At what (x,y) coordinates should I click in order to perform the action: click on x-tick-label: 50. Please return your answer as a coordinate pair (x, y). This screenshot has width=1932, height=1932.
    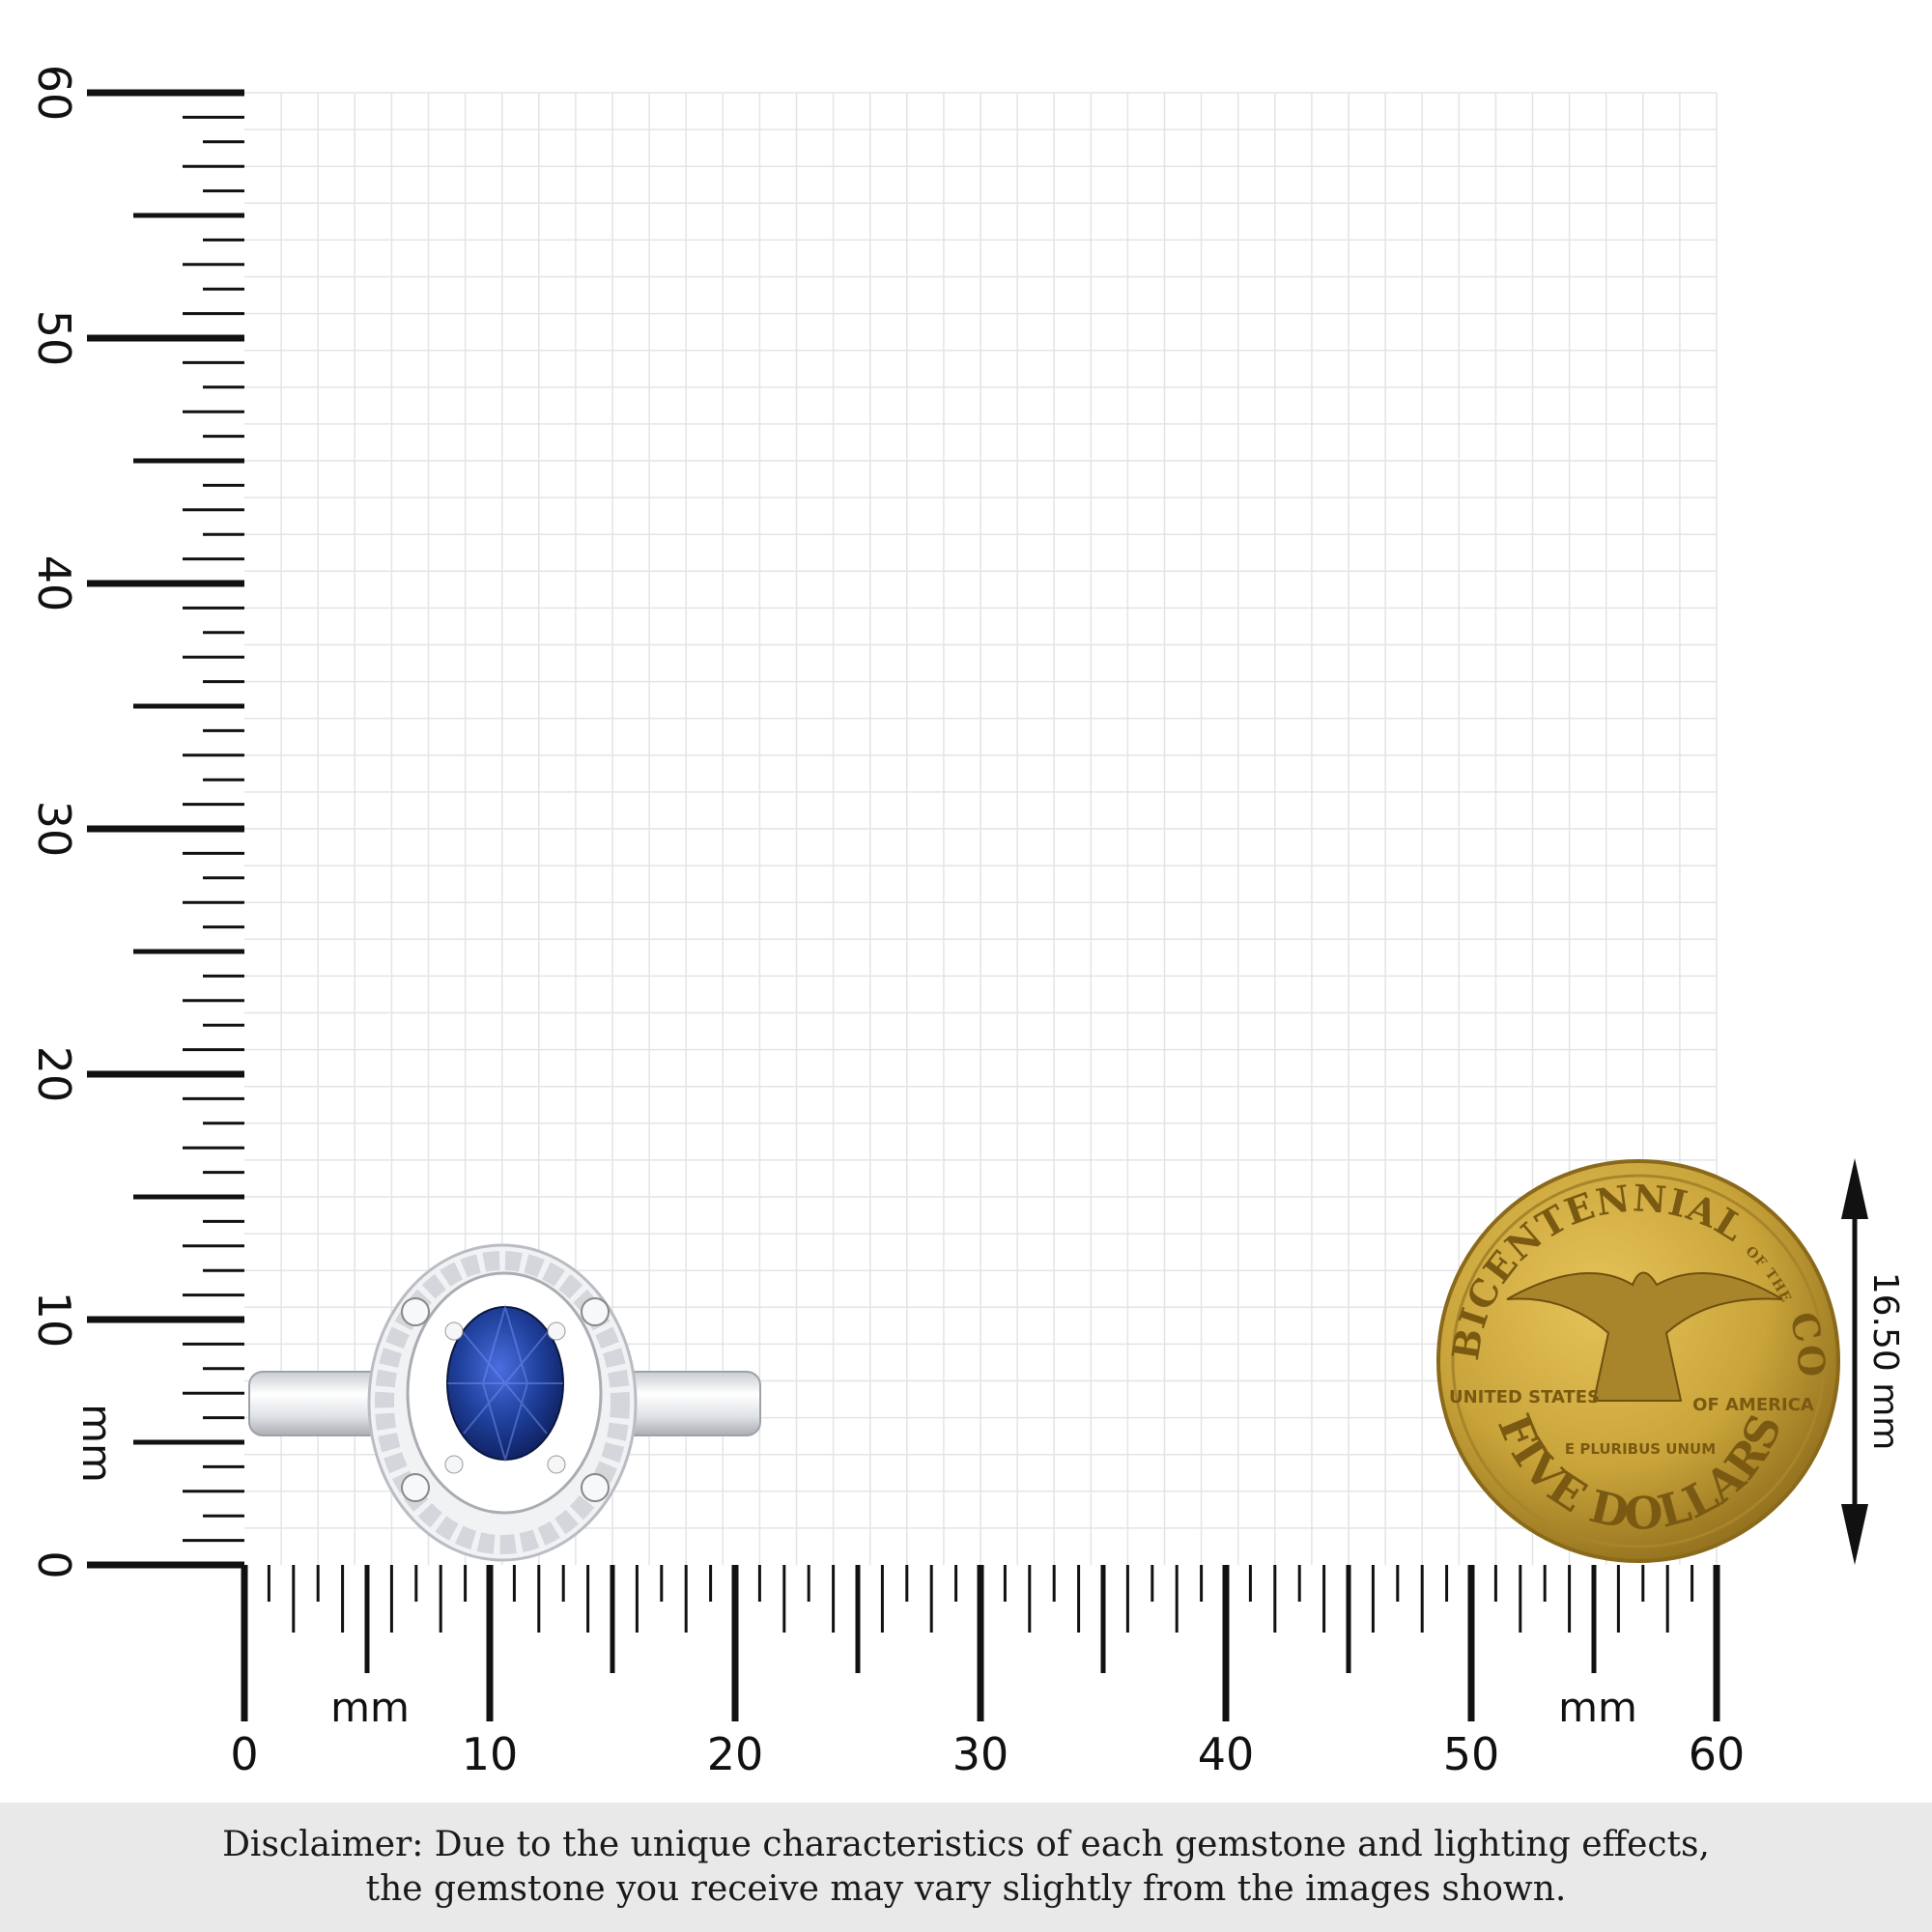
    Looking at the image, I should click on (1471, 1754).